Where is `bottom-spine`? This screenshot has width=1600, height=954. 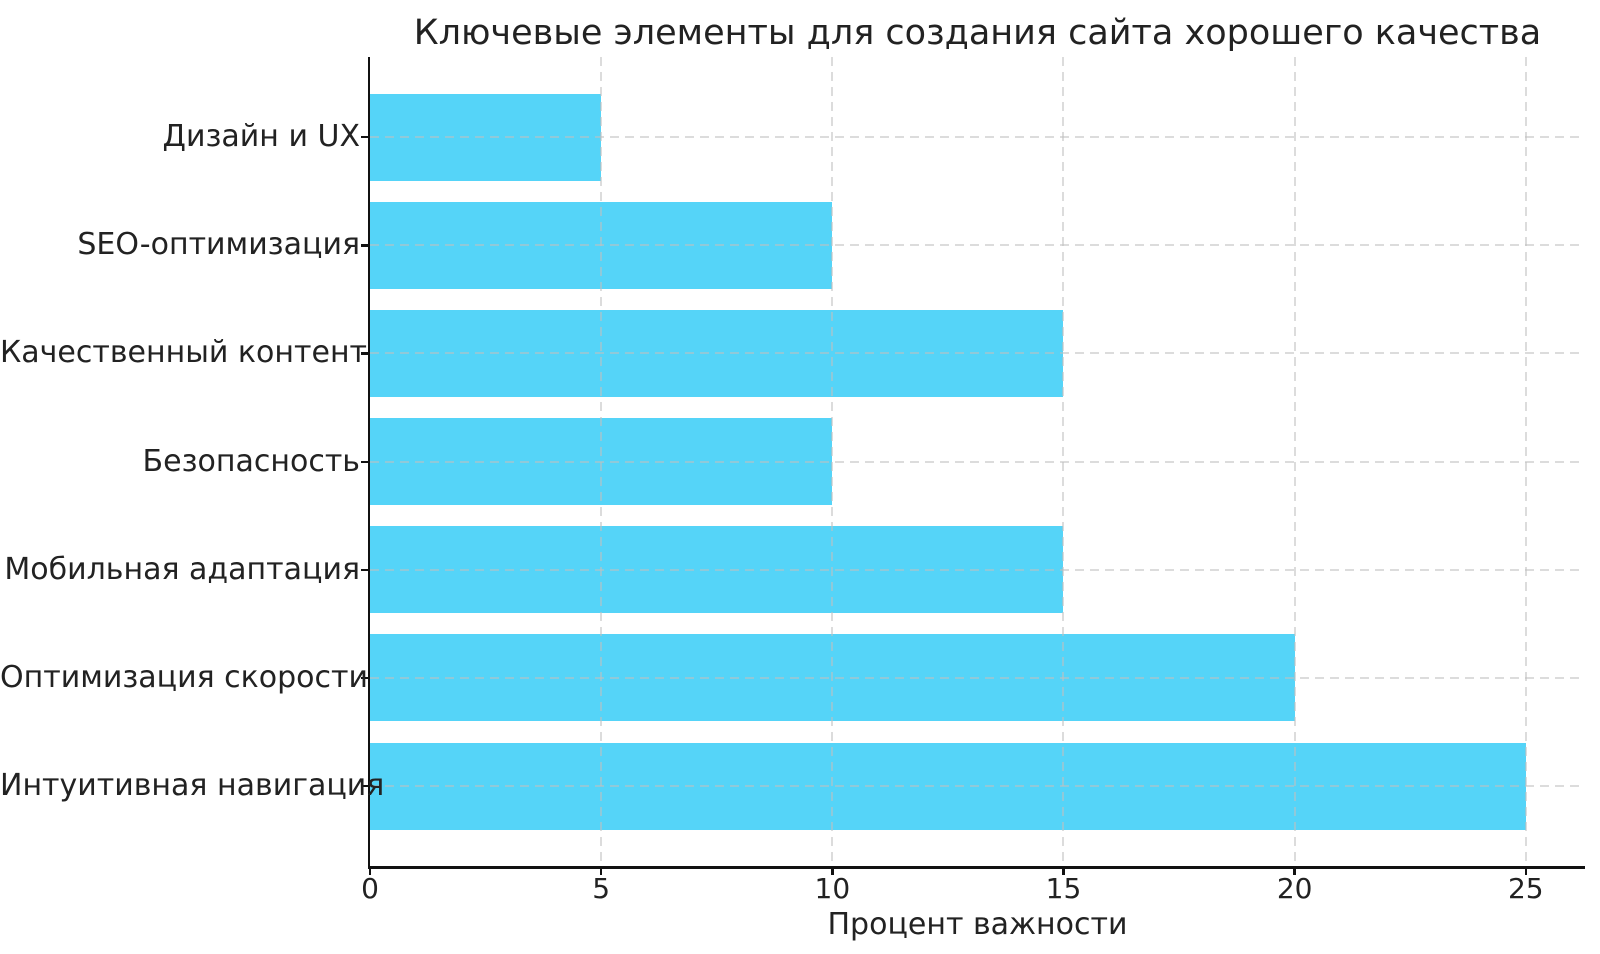 bottom-spine is located at coordinates (976, 867).